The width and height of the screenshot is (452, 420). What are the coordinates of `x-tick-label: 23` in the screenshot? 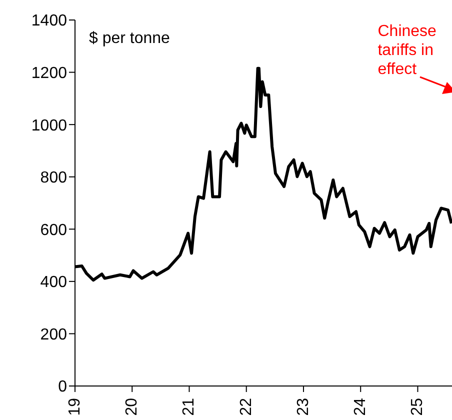 It's located at (303, 407).